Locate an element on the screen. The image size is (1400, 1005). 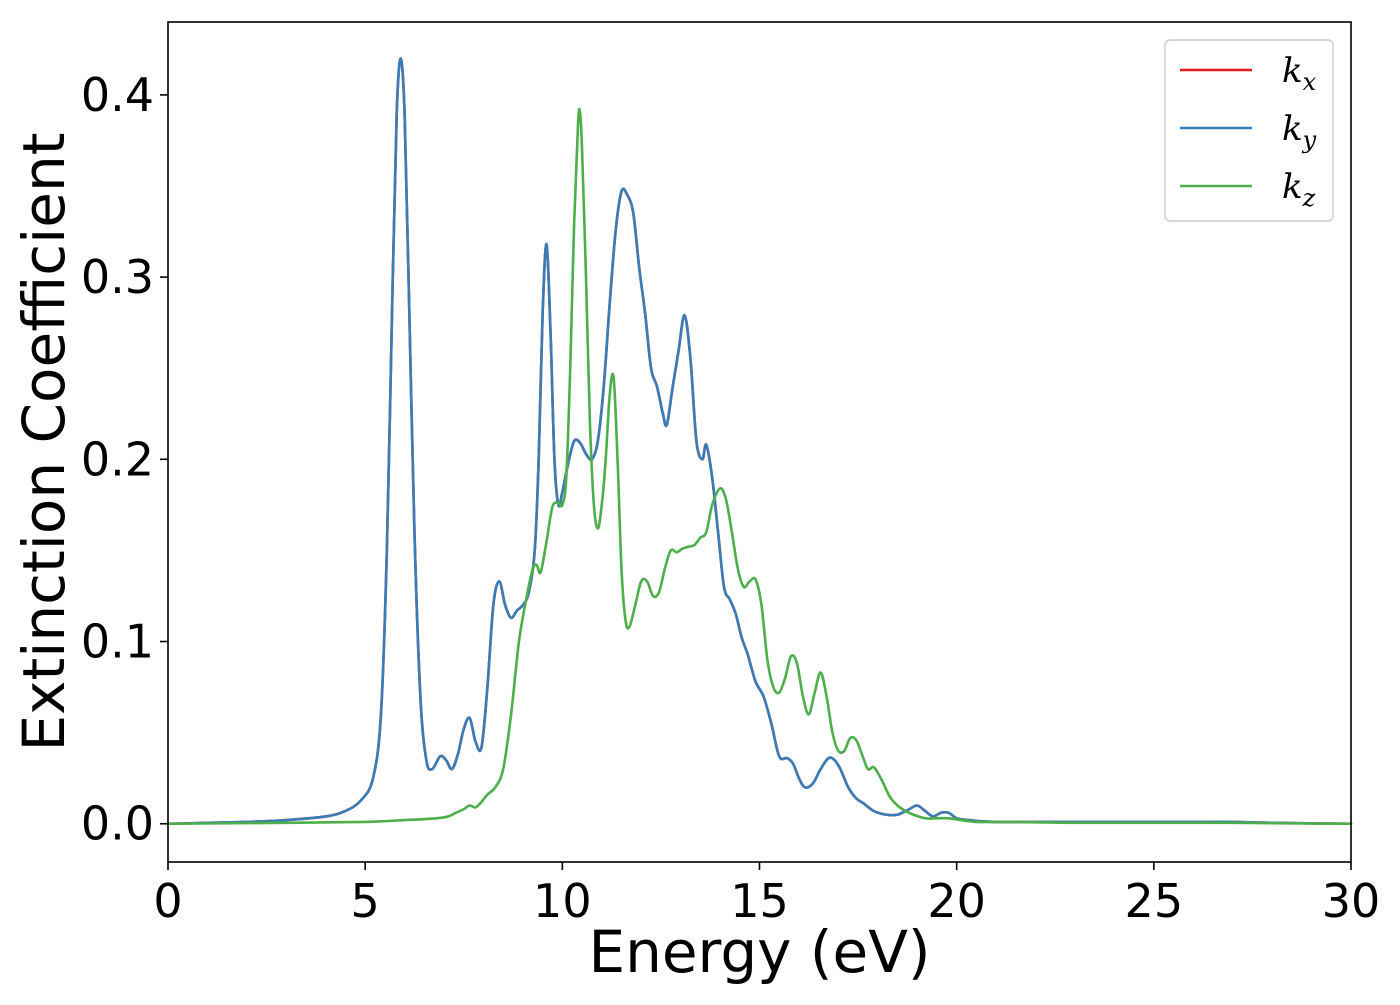
x-tick-label: 0 is located at coordinates (167, 901).